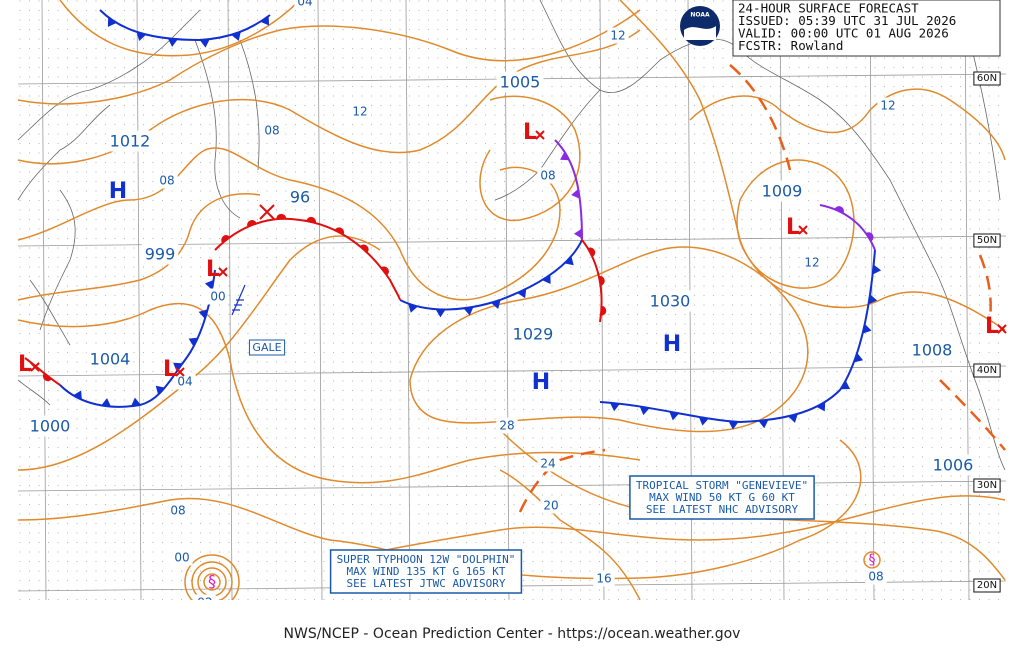 This screenshot has width=1024, height=652. I want to click on advisory-box, so click(426, 571).